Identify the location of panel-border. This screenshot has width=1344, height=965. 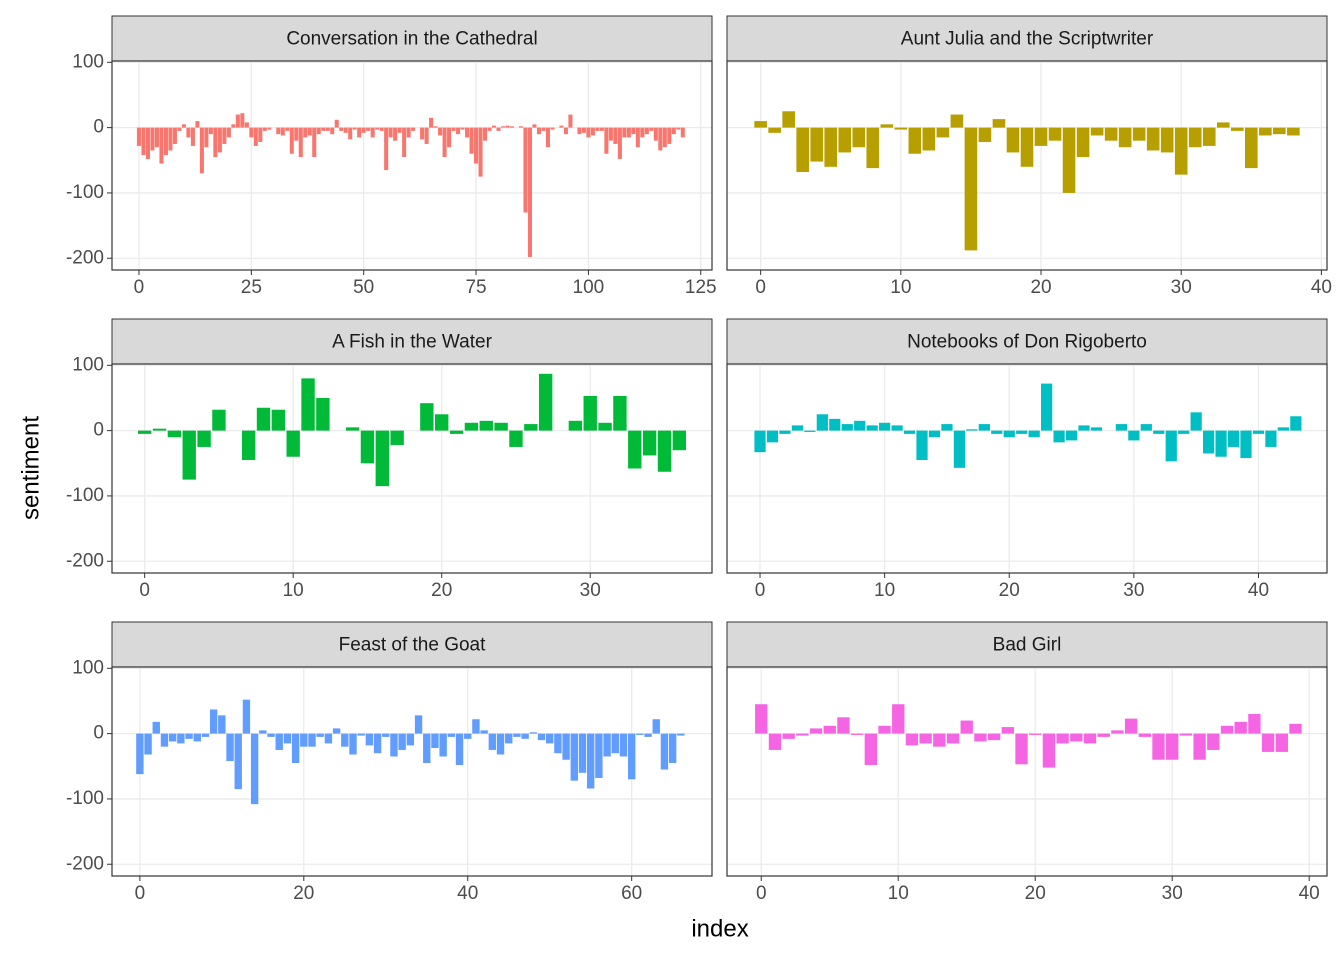
(412, 468).